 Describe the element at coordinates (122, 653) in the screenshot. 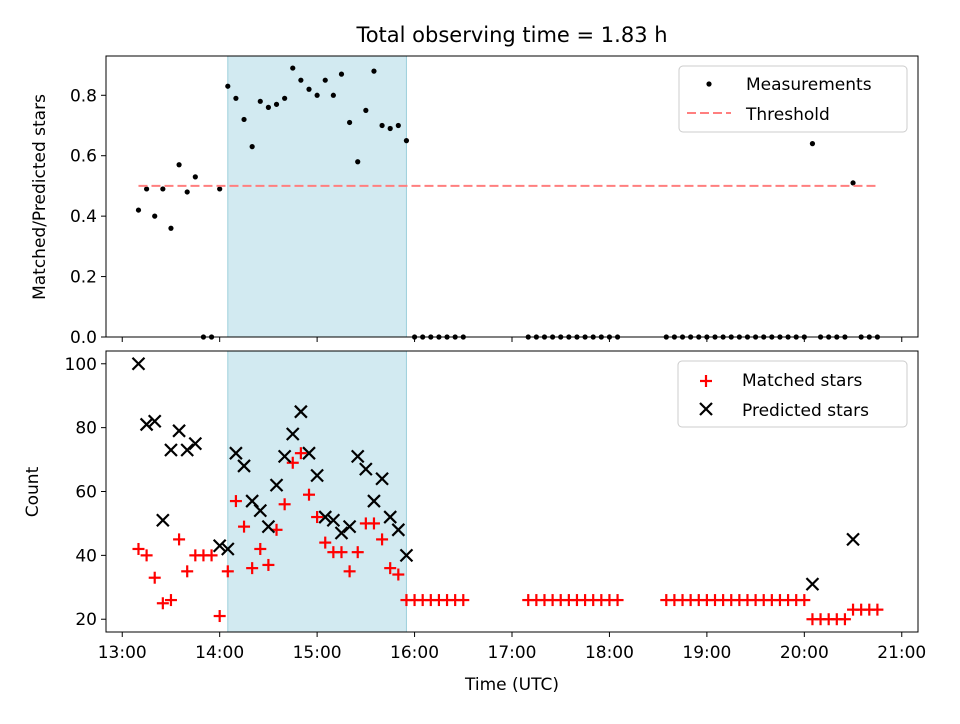

I see `x-tick-label: 13:00` at that location.